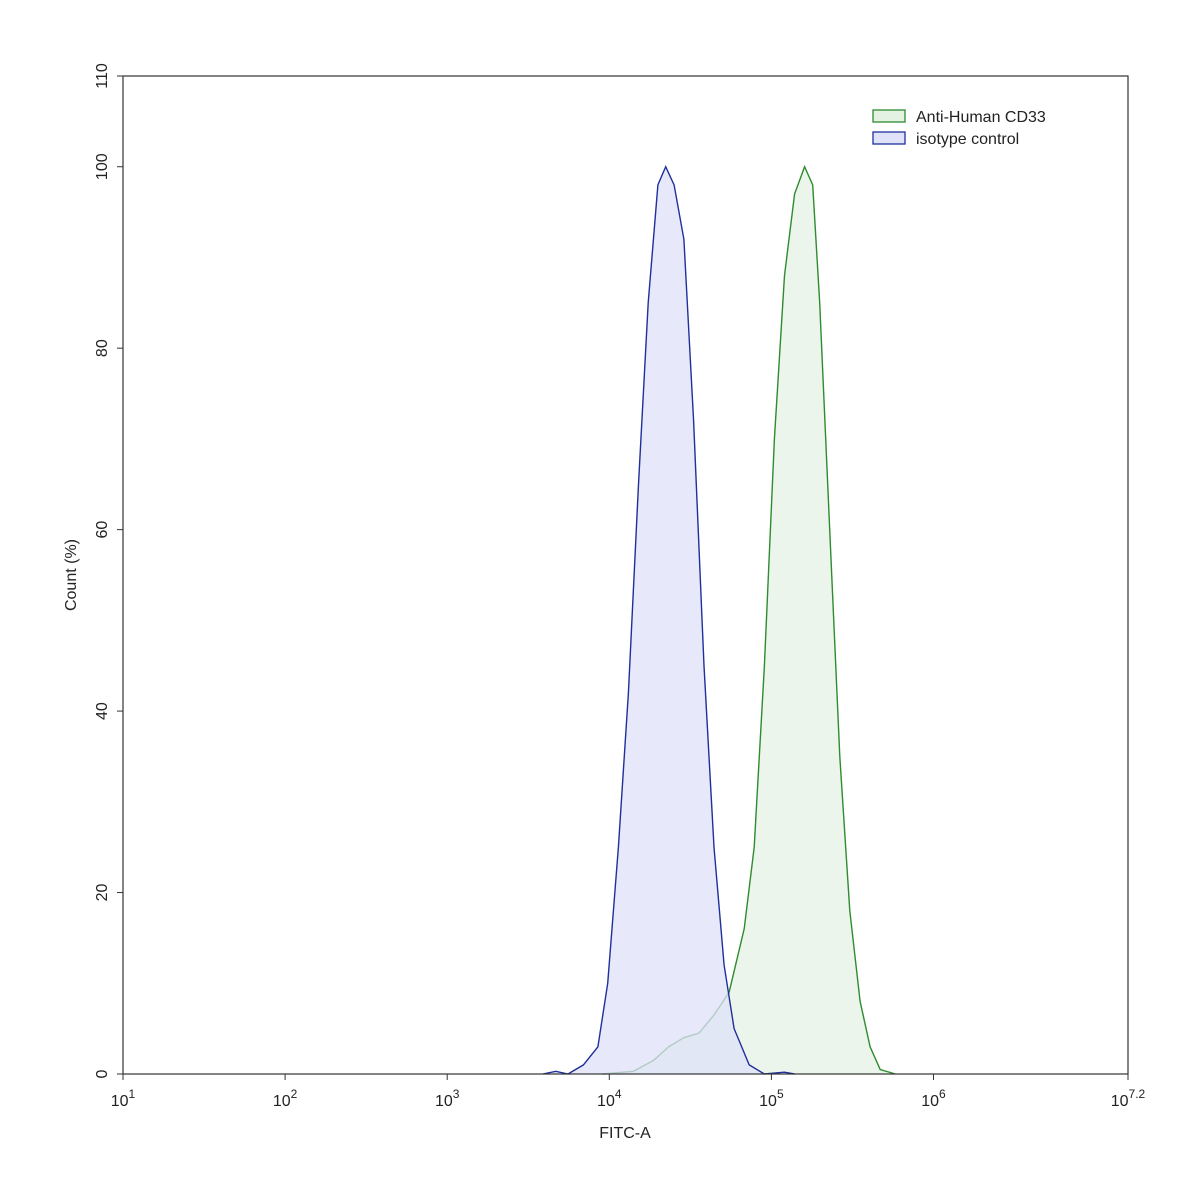  What do you see at coordinates (71, 575) in the screenshot?
I see `y-axis-label: Count (%)` at bounding box center [71, 575].